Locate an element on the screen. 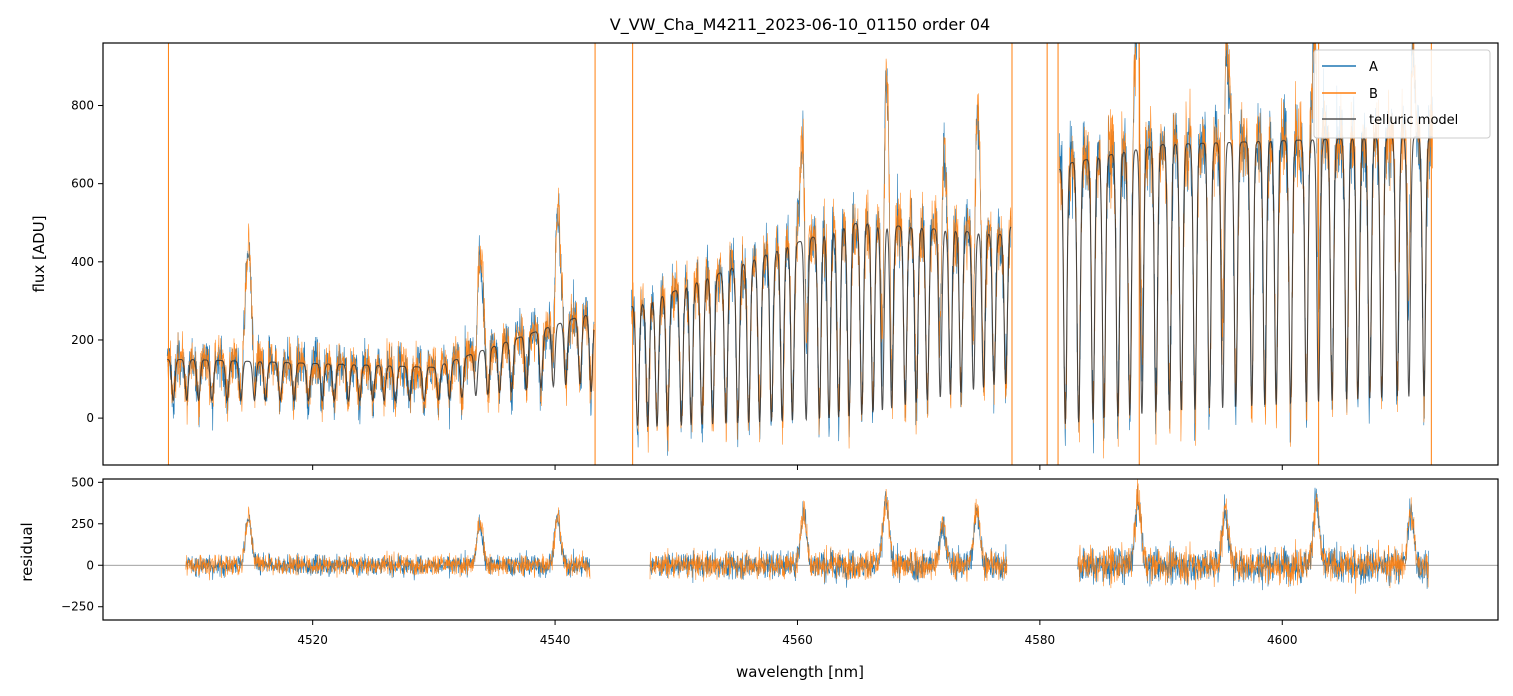 The width and height of the screenshot is (1513, 696). top-y-tick-label: 800 is located at coordinates (82, 106).